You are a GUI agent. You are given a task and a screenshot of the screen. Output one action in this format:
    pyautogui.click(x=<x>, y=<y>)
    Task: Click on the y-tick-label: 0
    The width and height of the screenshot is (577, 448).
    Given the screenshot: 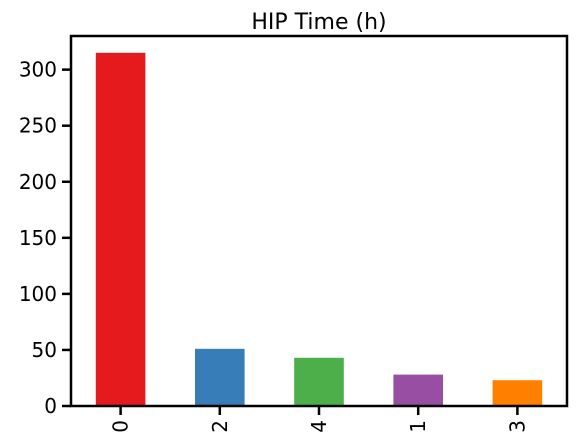 What is the action you would take?
    pyautogui.click(x=50, y=406)
    